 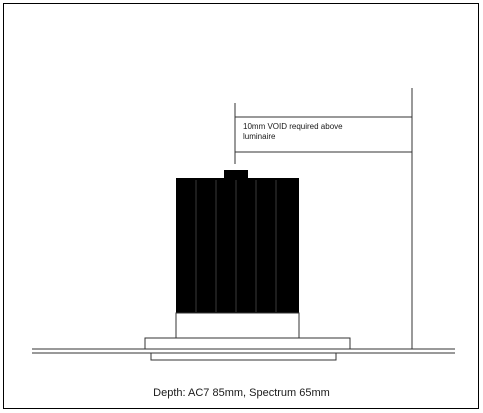 I want to click on luminaire-top-cap, so click(x=236, y=175).